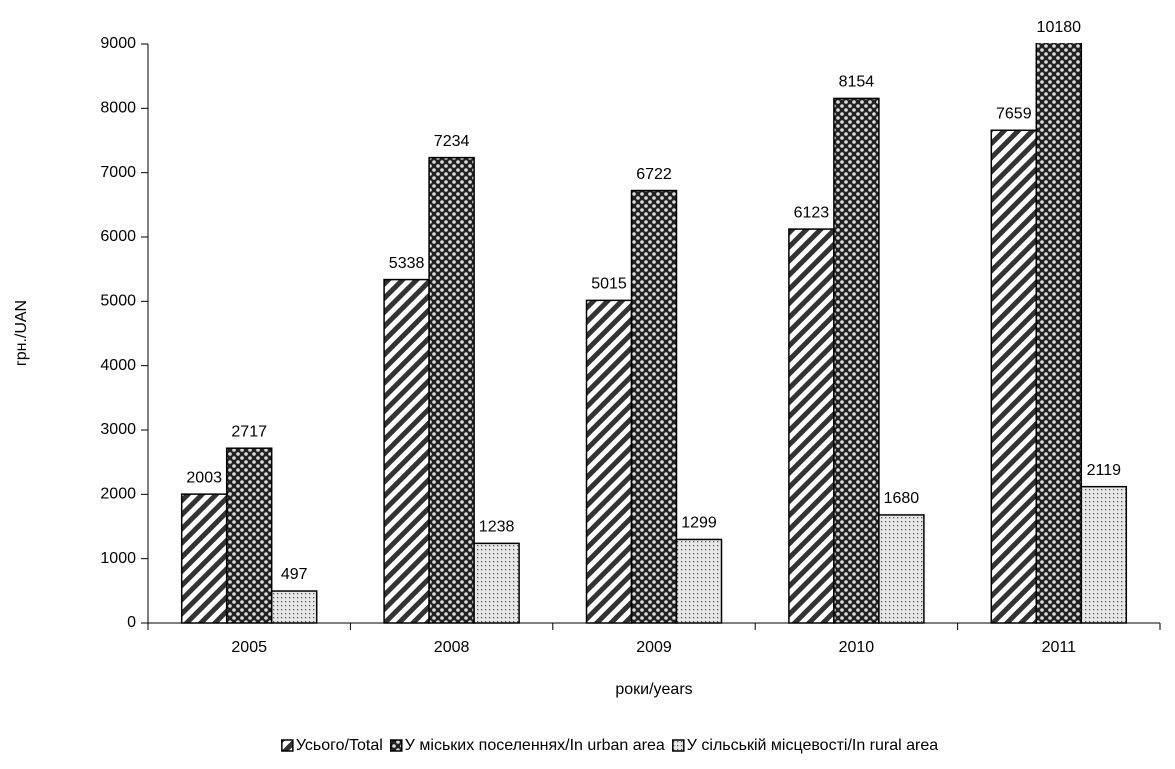 Image resolution: width=1175 pixels, height=769 pixels. What do you see at coordinates (118, 494) in the screenshot?
I see `y-tick-label: 2000` at bounding box center [118, 494].